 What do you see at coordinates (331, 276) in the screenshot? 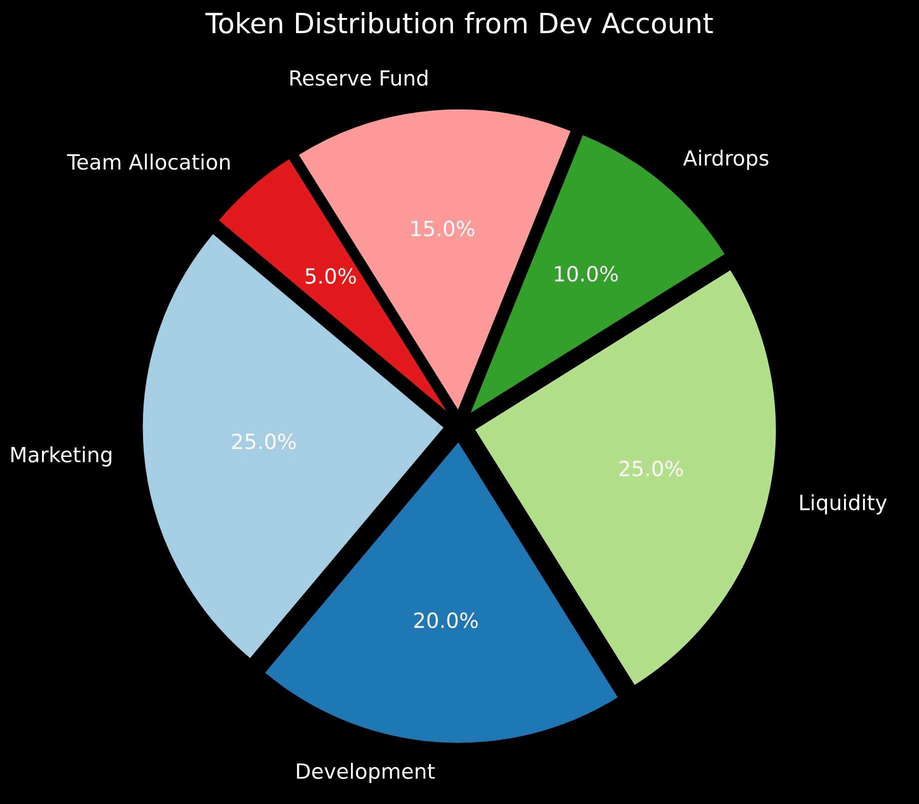
I see `data-label: 5.0%` at bounding box center [331, 276].